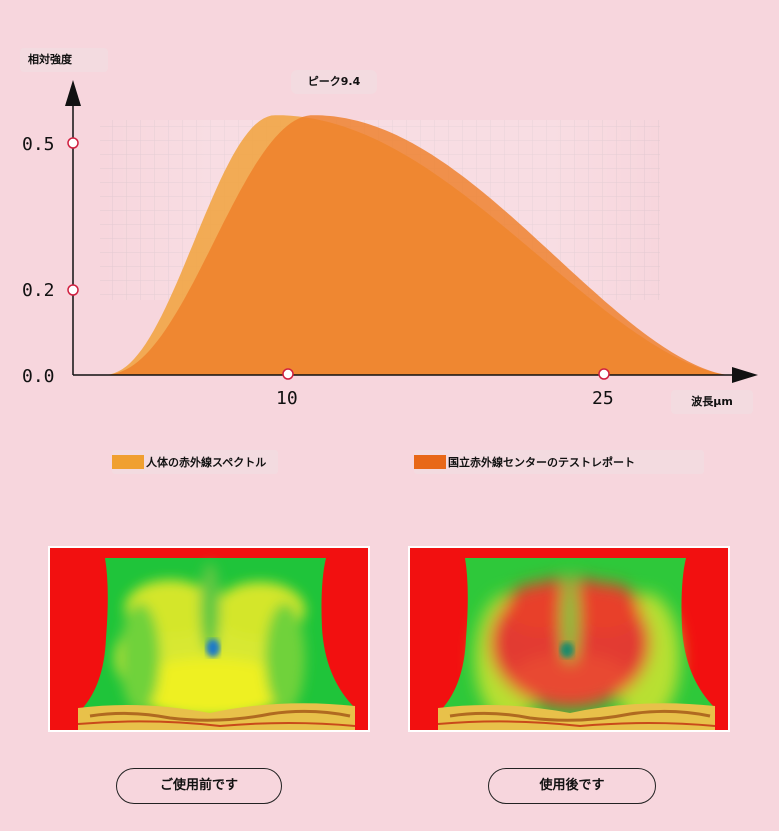 Image resolution: width=779 pixels, height=831 pixels. What do you see at coordinates (712, 402) in the screenshot?
I see `x-axis-label: 波長μm` at bounding box center [712, 402].